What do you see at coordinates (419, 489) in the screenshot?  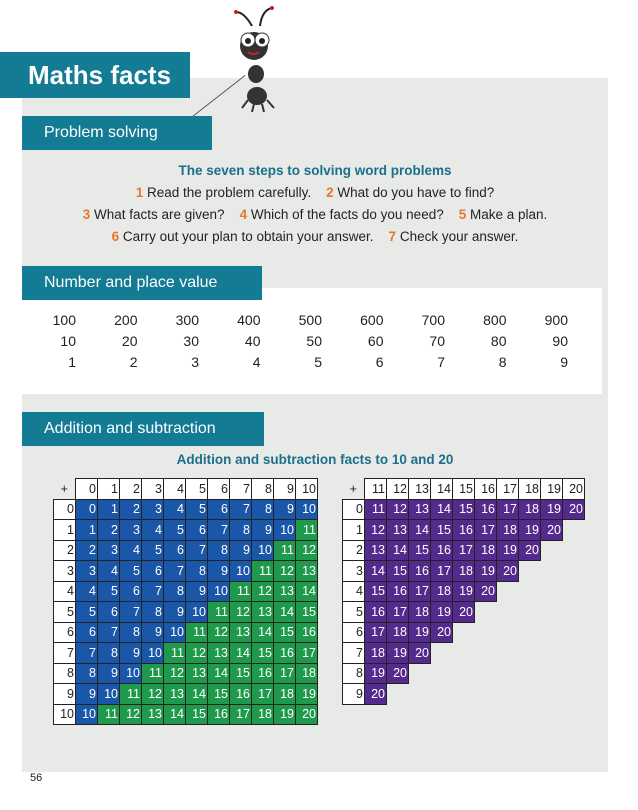 I see `column-header: 13` at bounding box center [419, 489].